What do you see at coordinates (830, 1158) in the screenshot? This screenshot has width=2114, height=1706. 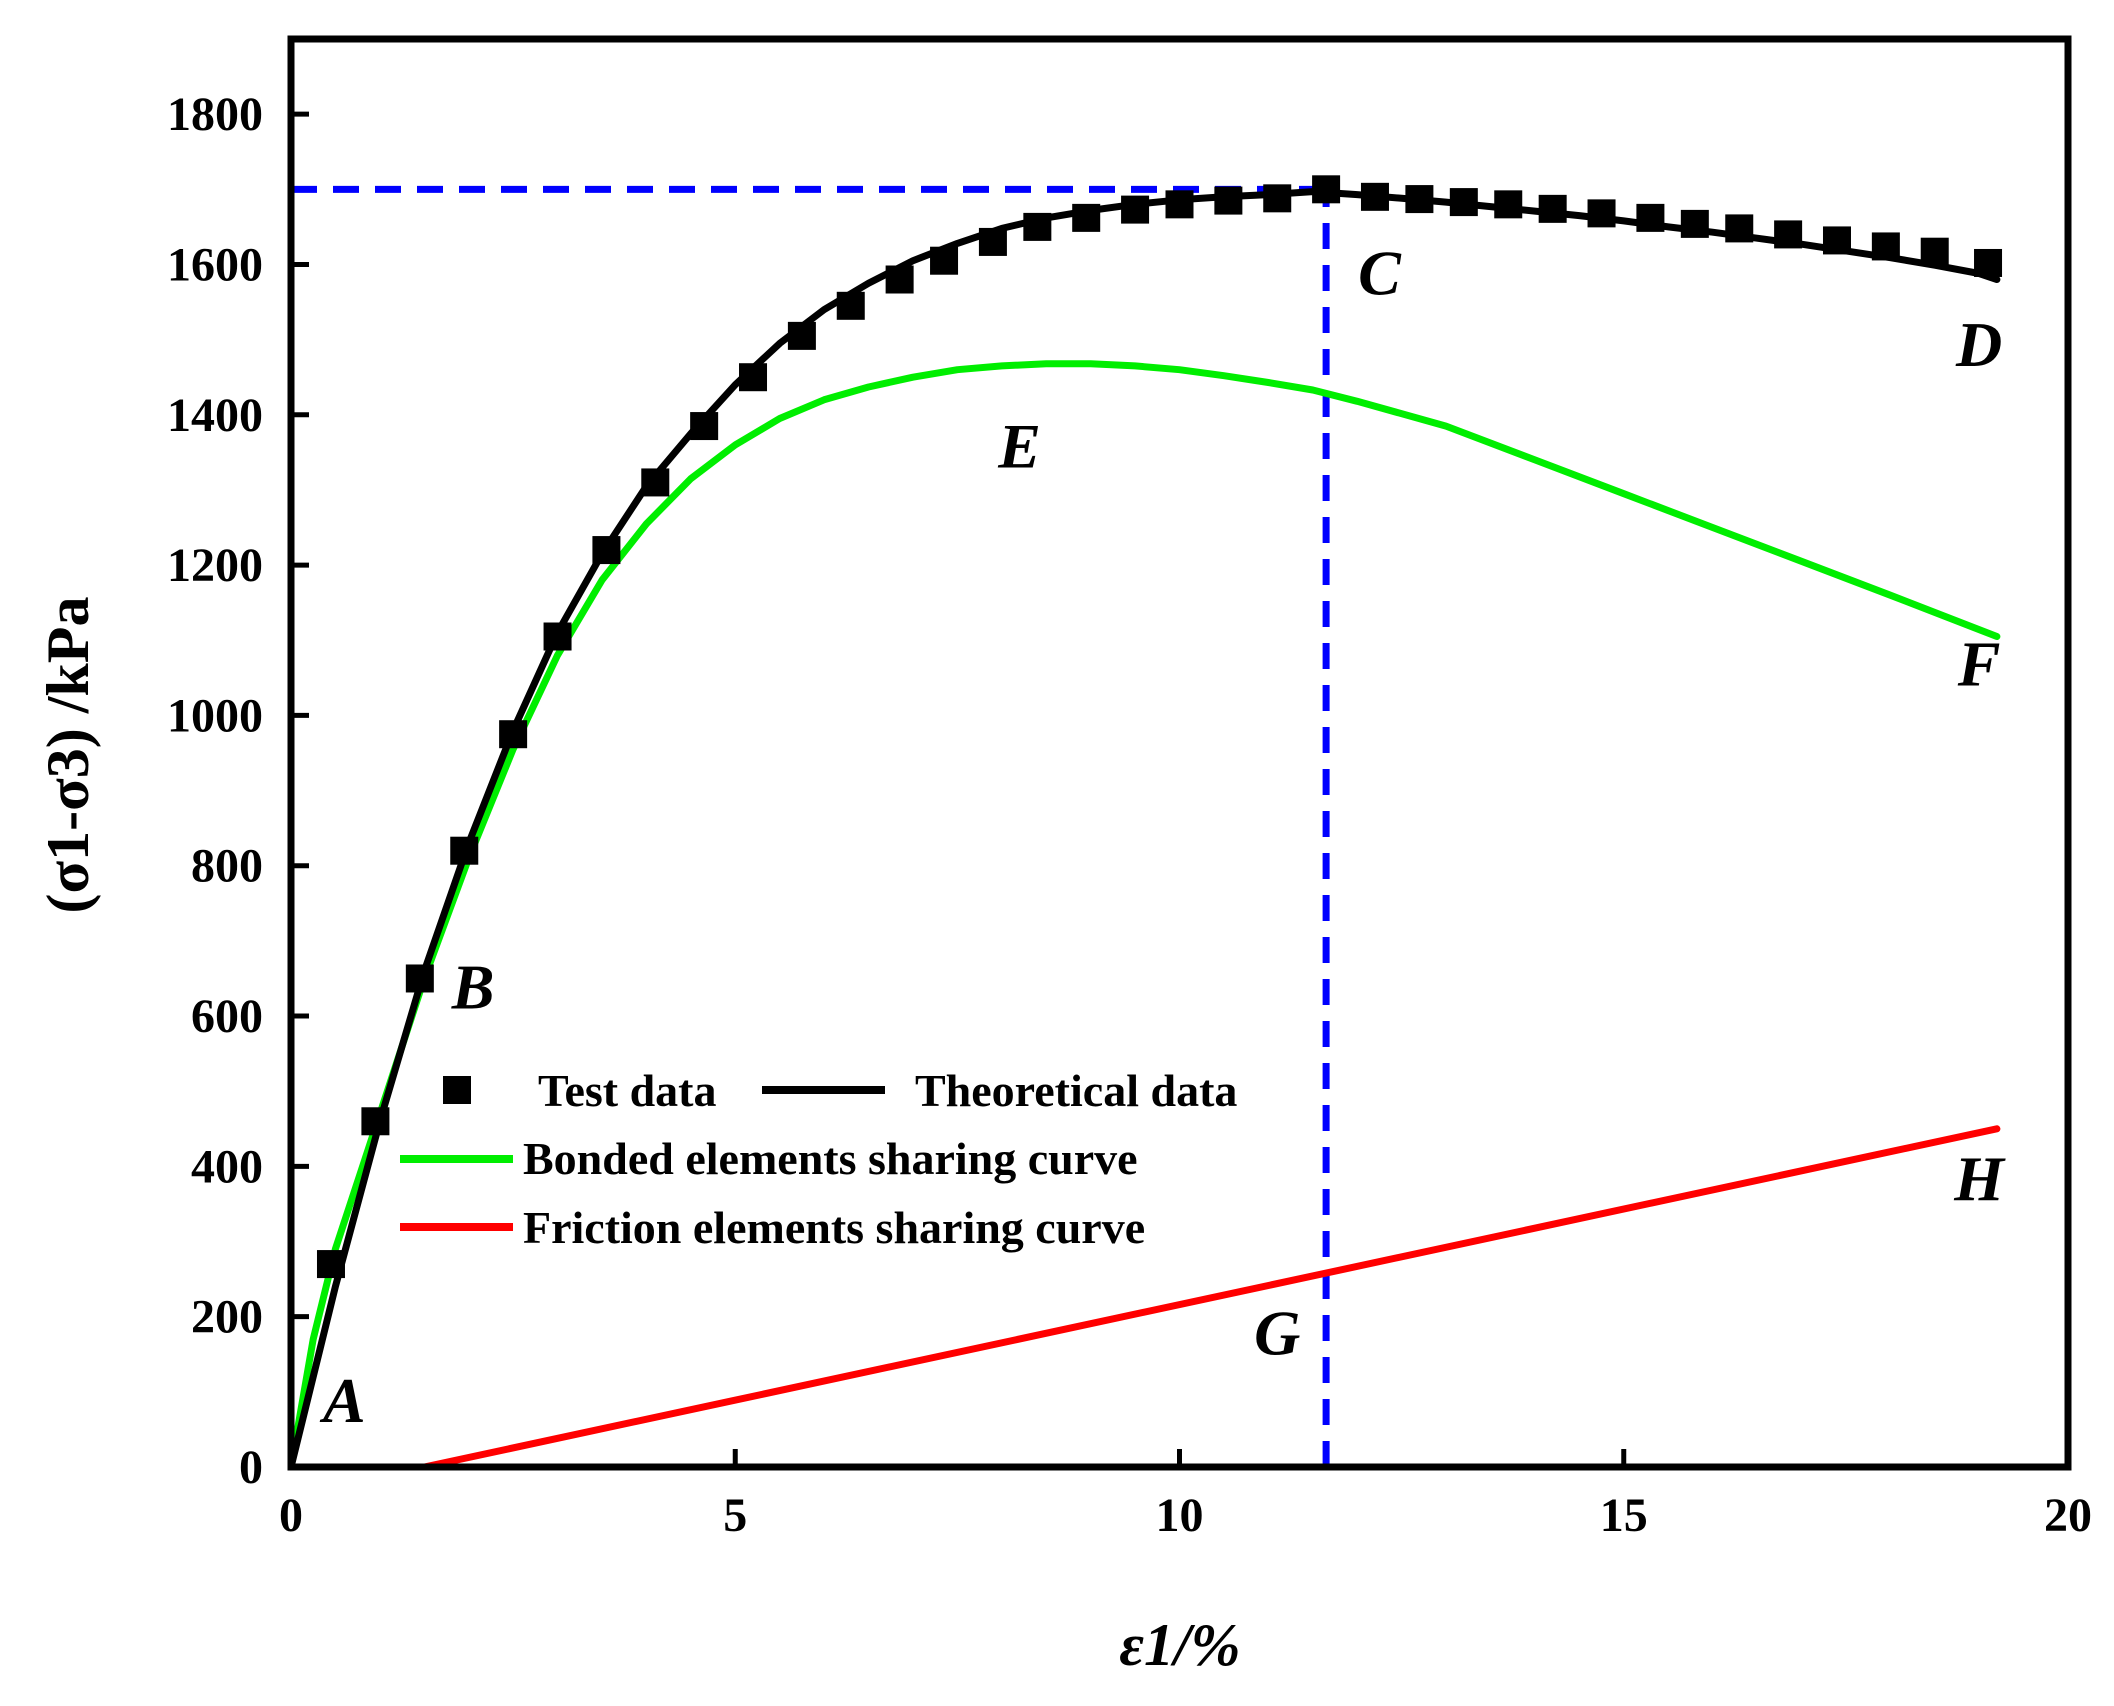 I see `legend-bonded-label: Bonded elements sharing curve` at bounding box center [830, 1158].